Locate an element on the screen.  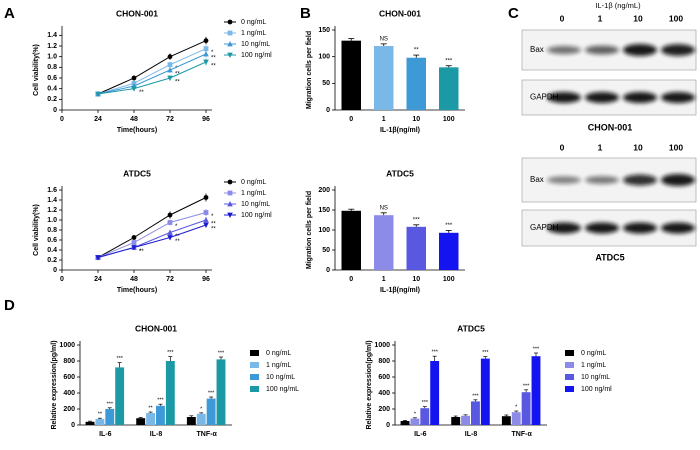
y-tick-label: 1.6 is located at coordinates (52, 190).